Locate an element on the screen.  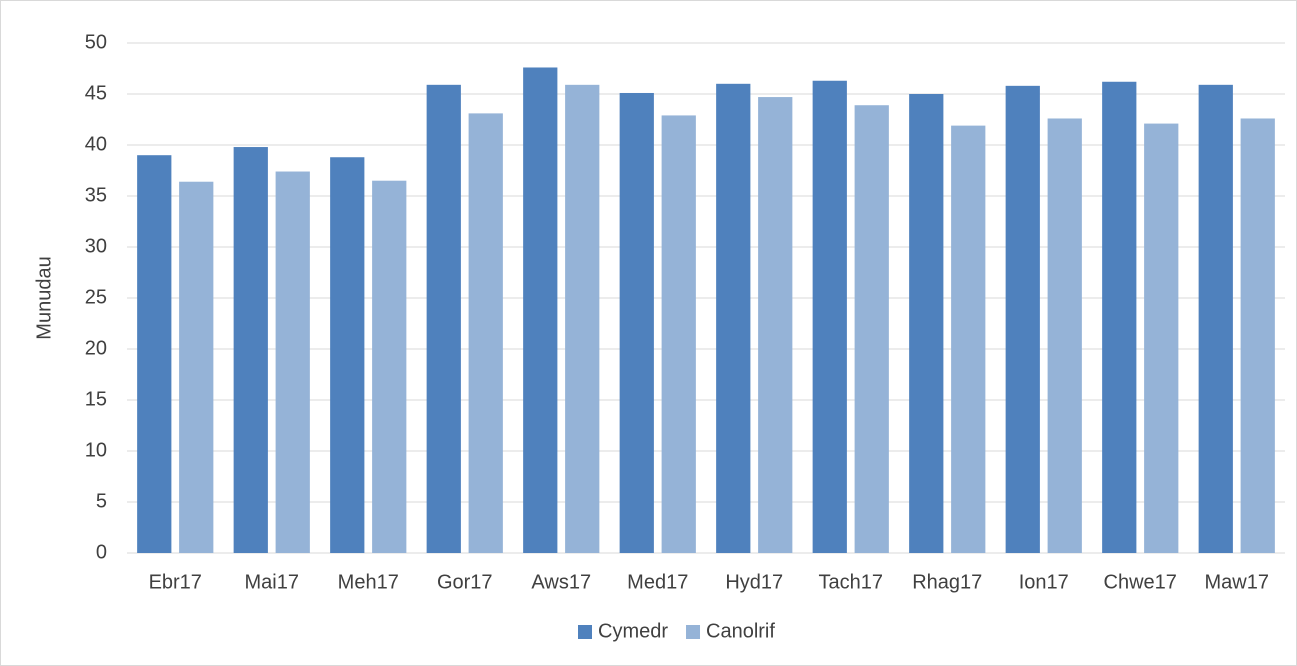
legend-label: Canolrif is located at coordinates (740, 631).